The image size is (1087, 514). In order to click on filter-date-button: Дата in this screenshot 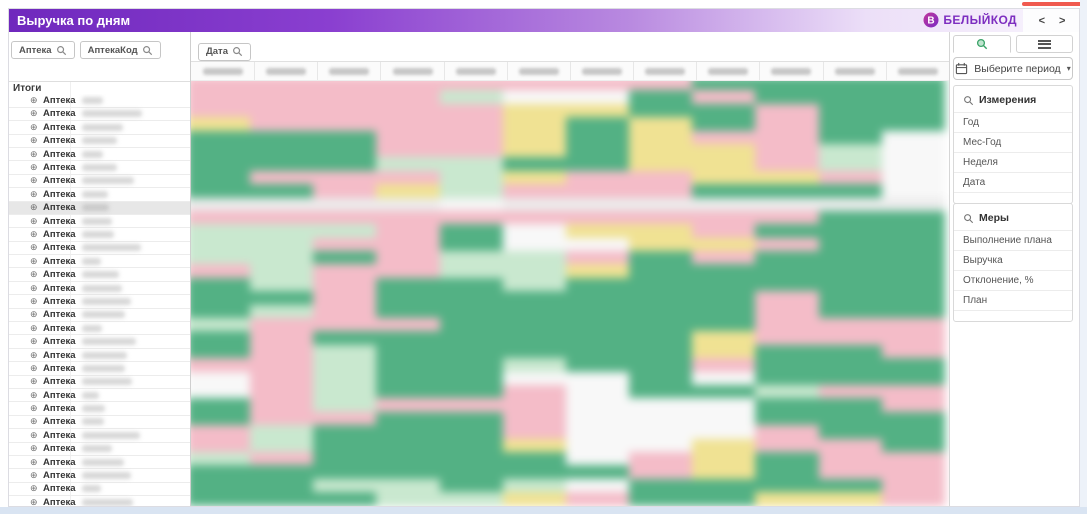, I will do `click(224, 51)`.